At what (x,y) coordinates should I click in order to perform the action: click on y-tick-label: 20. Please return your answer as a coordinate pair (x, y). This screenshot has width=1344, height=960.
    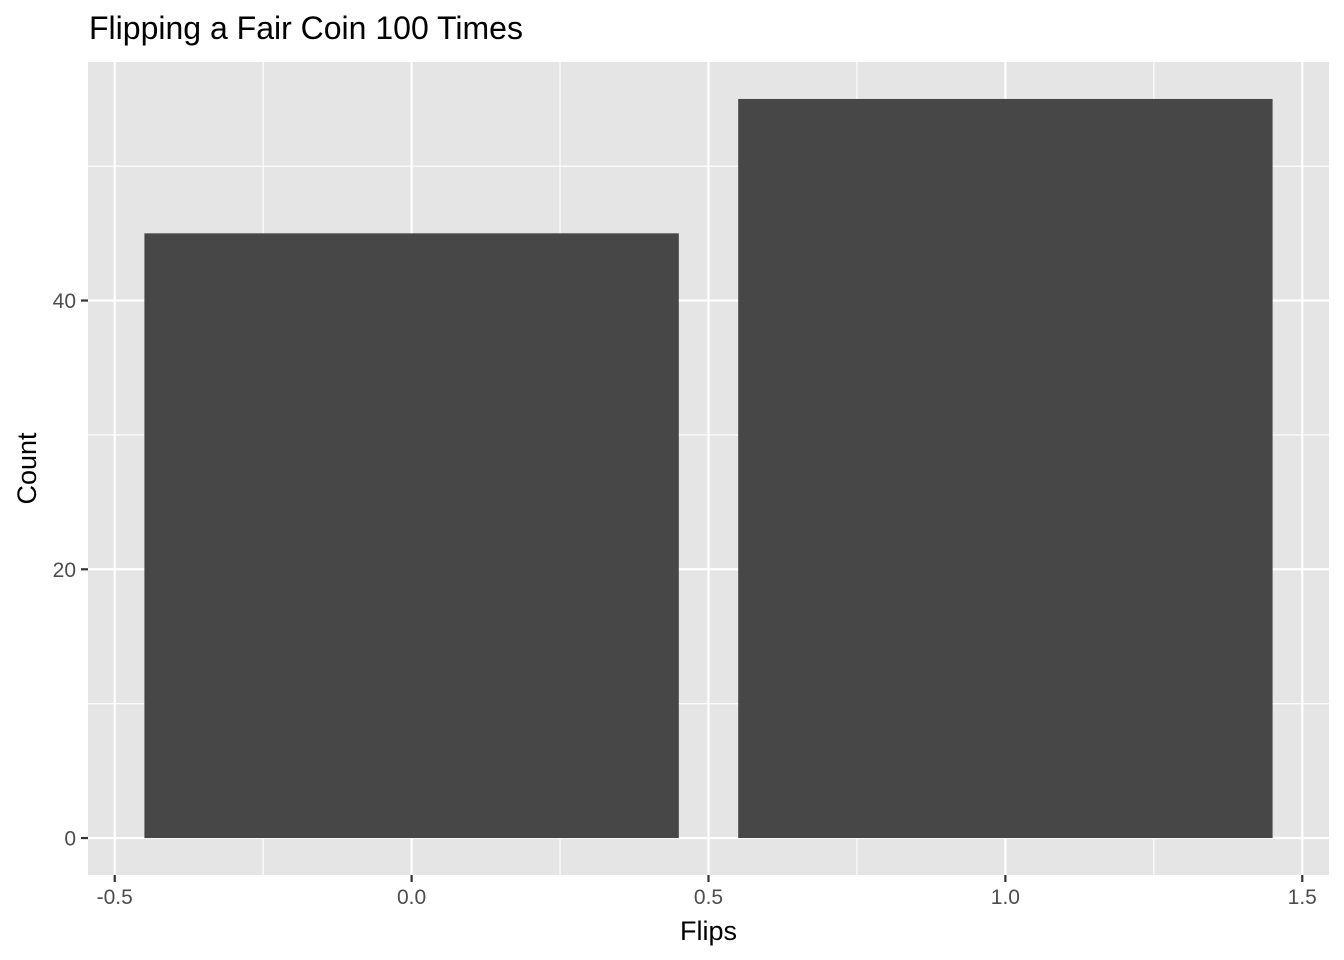
    Looking at the image, I should click on (64, 570).